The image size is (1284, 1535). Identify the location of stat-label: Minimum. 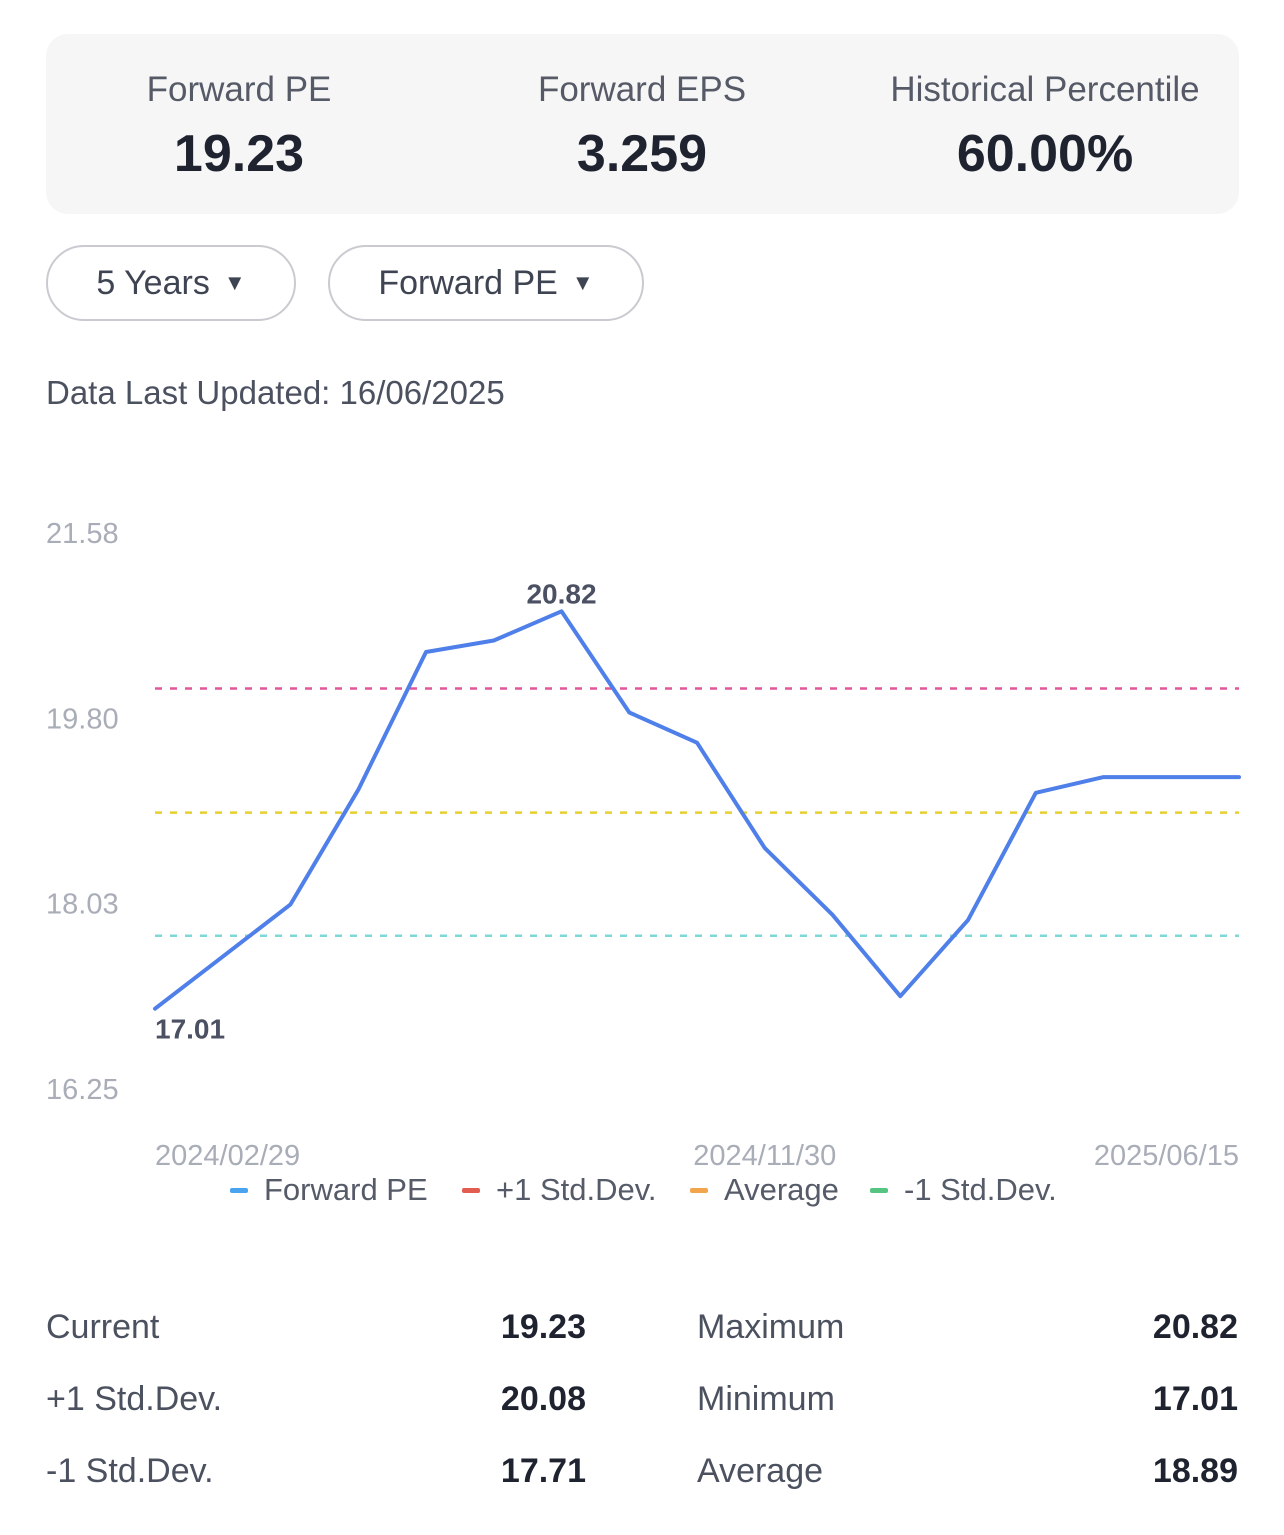
(766, 1399).